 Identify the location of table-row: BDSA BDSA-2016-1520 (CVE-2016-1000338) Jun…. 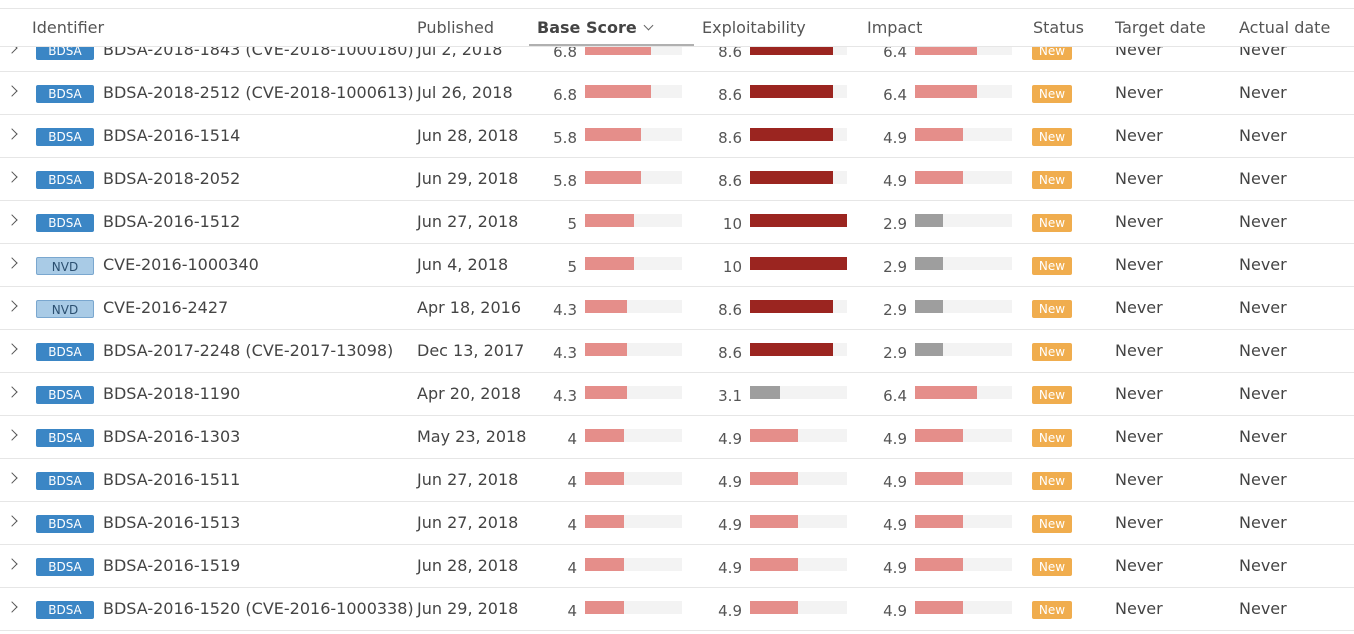
(677, 609).